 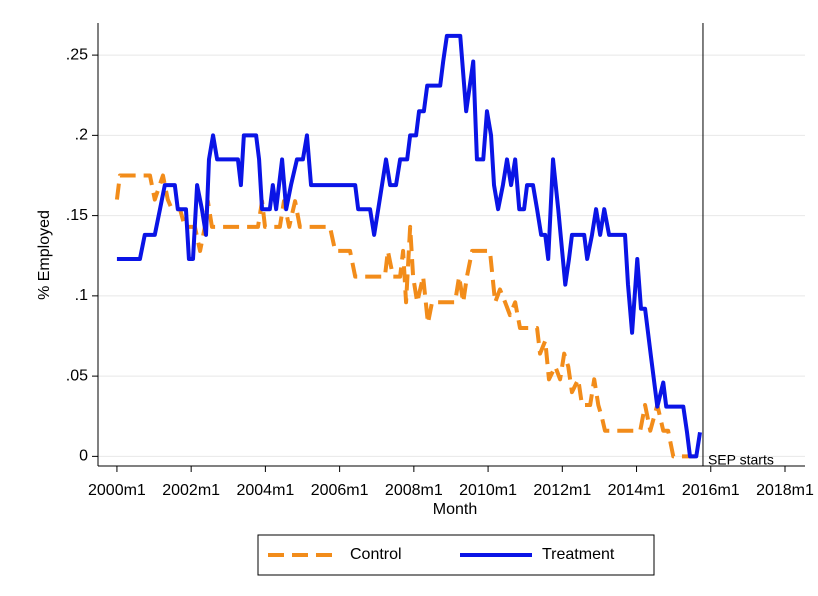 What do you see at coordinates (340, 490) in the screenshot?
I see `x-tick-label: 2006m1` at bounding box center [340, 490].